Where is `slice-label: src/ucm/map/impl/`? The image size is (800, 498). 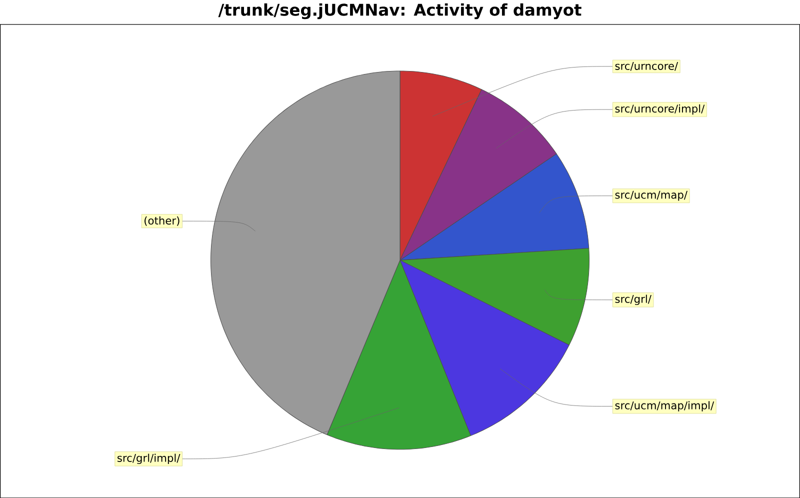
slice-label: src/ucm/map/impl/ is located at coordinates (664, 406).